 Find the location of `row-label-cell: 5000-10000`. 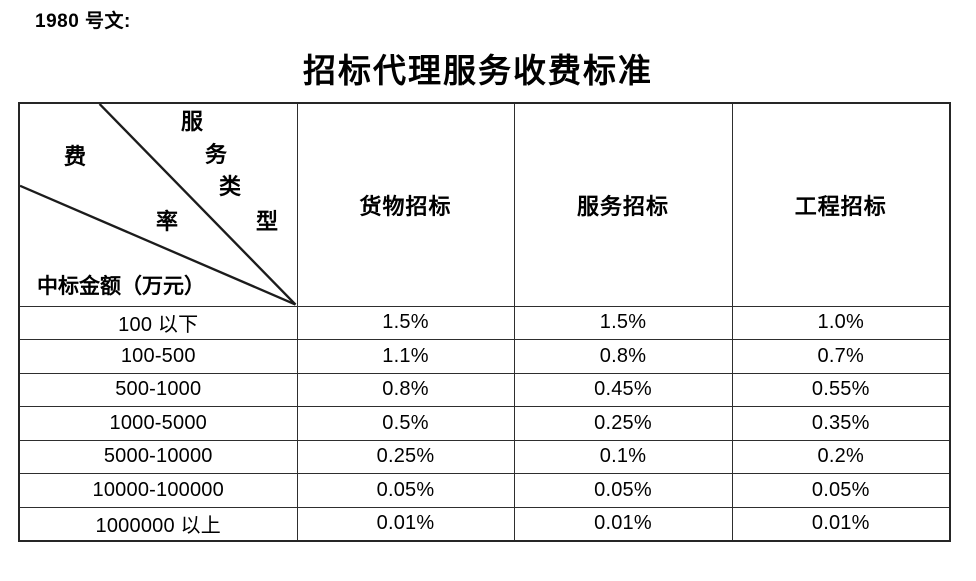

row-label-cell: 5000-10000 is located at coordinates (158, 456).